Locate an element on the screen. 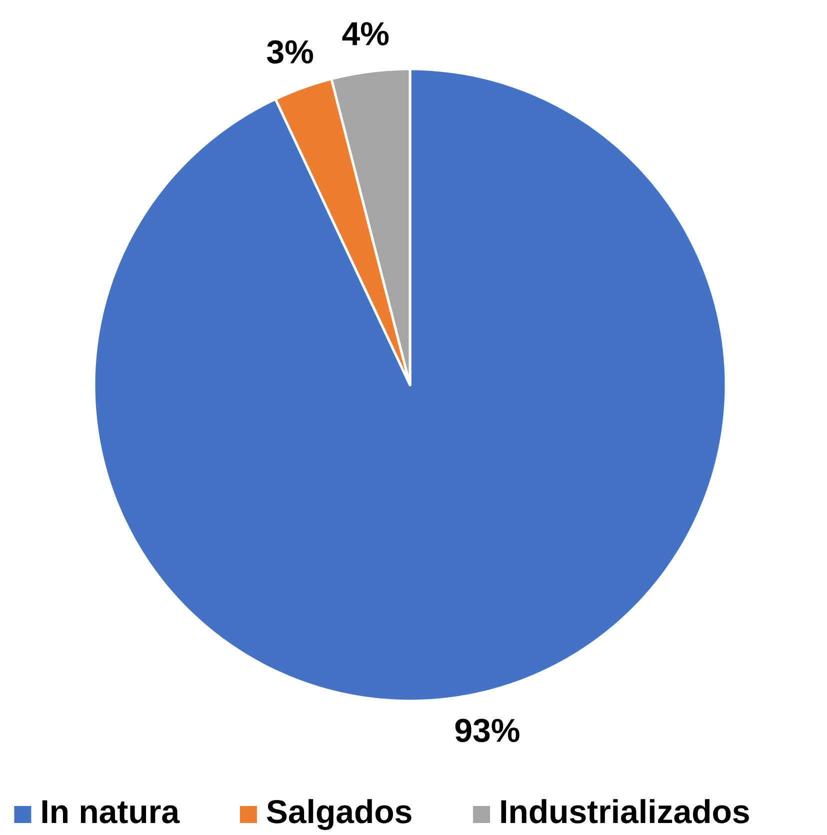  data-label: 4% is located at coordinates (365, 34).